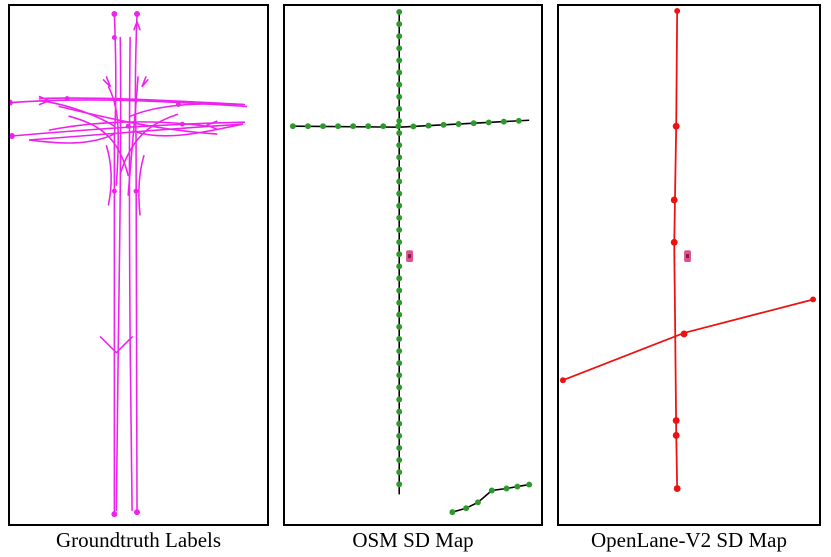 The height and width of the screenshot is (557, 831). I want to click on gt-arrow-down, so click(116, 345).